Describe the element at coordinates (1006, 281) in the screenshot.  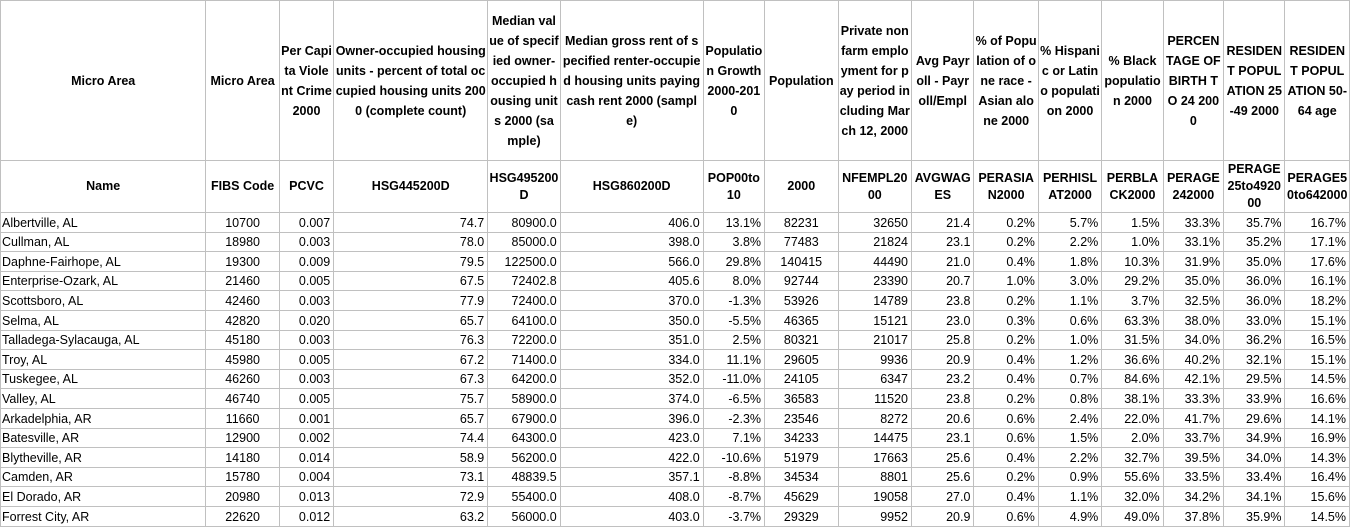
I see `table-cell: 1.0%` at that location.